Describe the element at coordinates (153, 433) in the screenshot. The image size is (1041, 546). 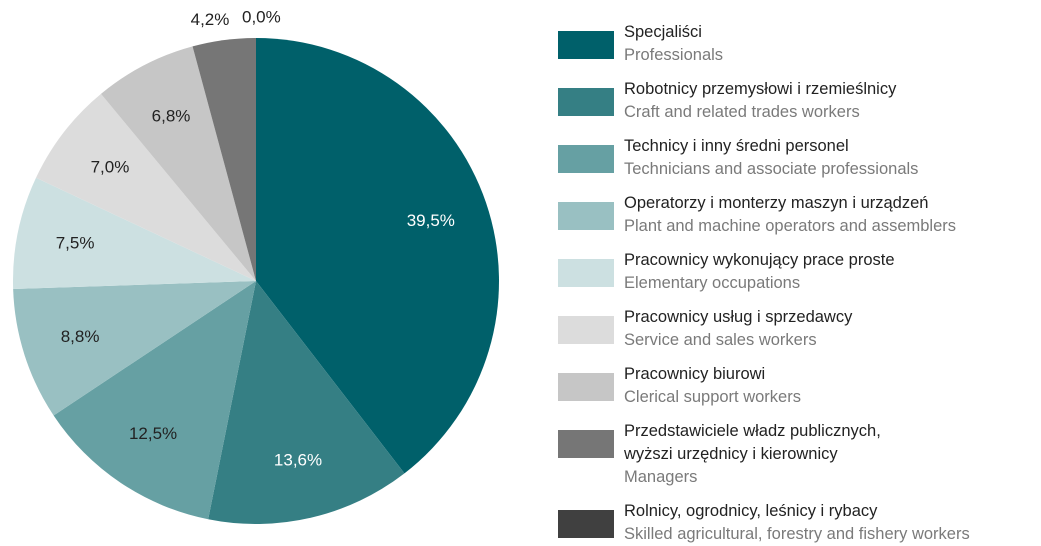
I see `slice-label: 12,5%` at that location.